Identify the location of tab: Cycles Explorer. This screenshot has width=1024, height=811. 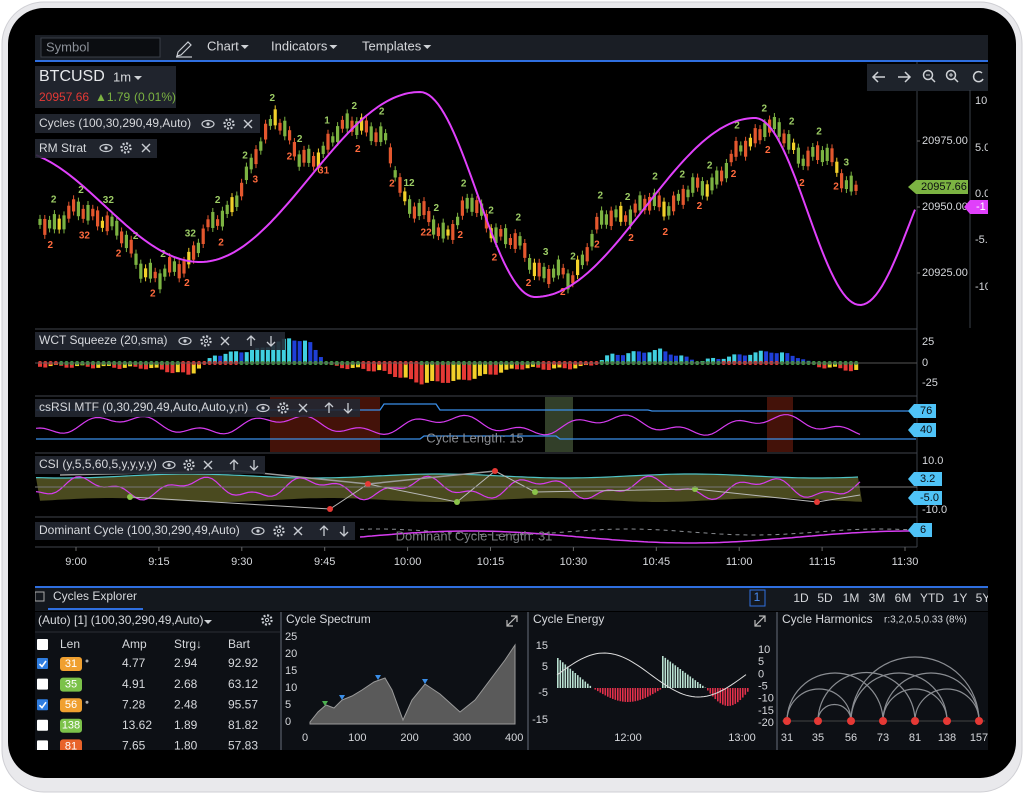
(95, 596).